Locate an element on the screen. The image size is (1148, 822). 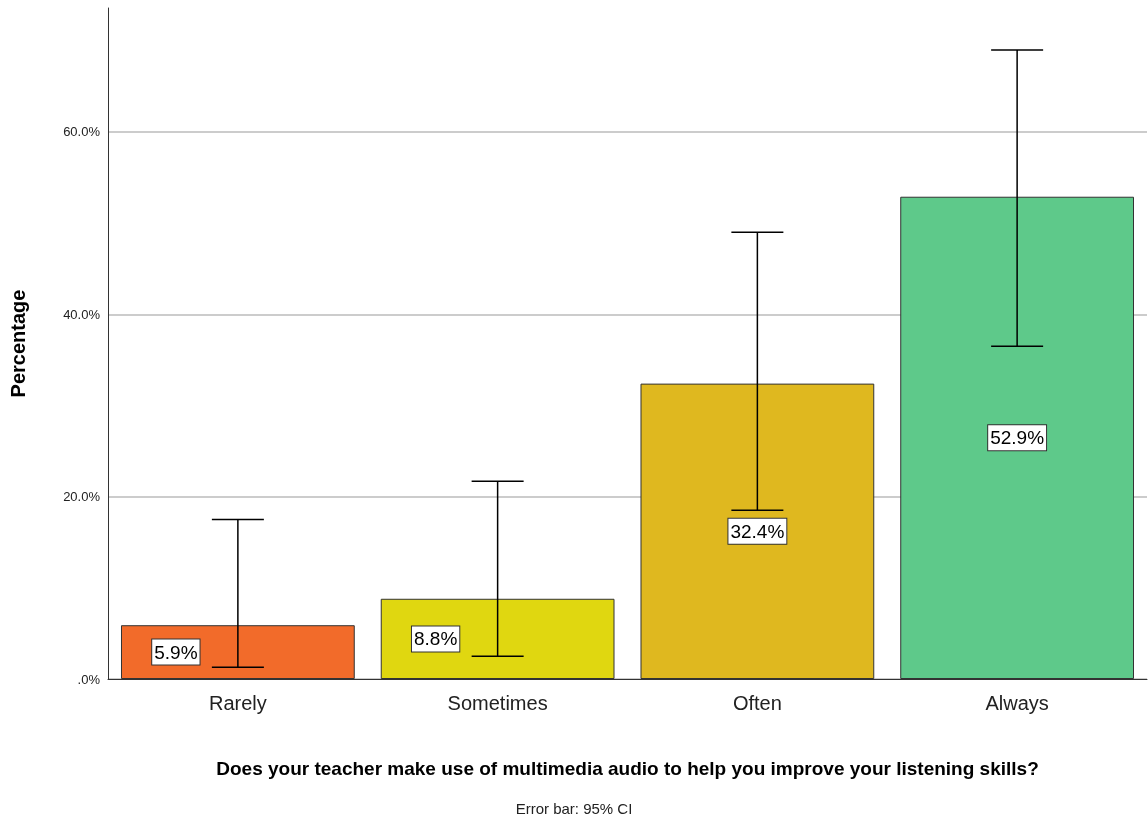
y-tick-label: 40.0% is located at coordinates (82, 314).